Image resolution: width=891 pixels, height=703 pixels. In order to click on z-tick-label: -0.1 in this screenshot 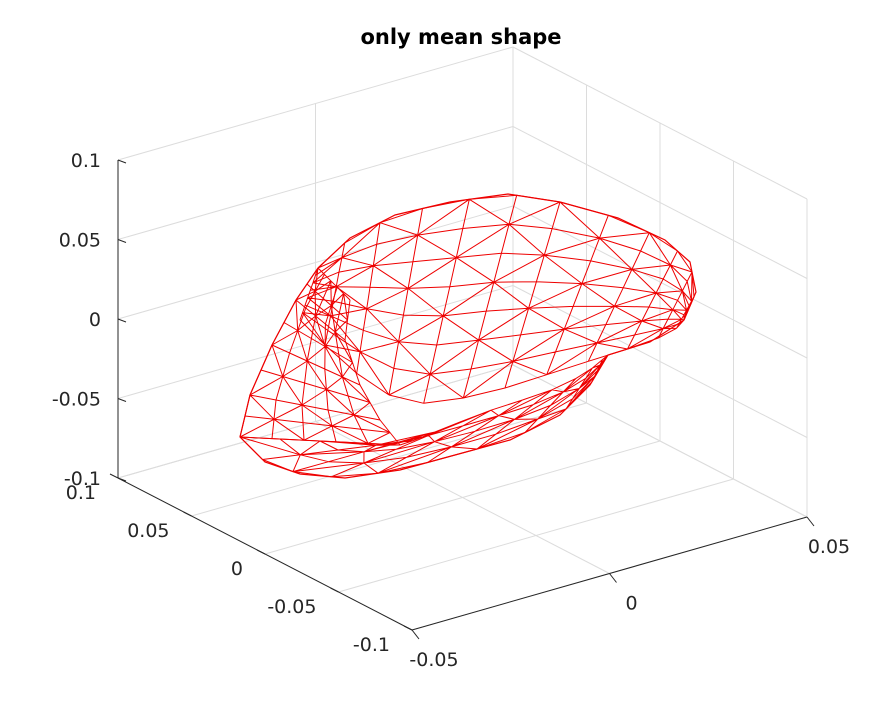, I will do `click(82, 479)`.